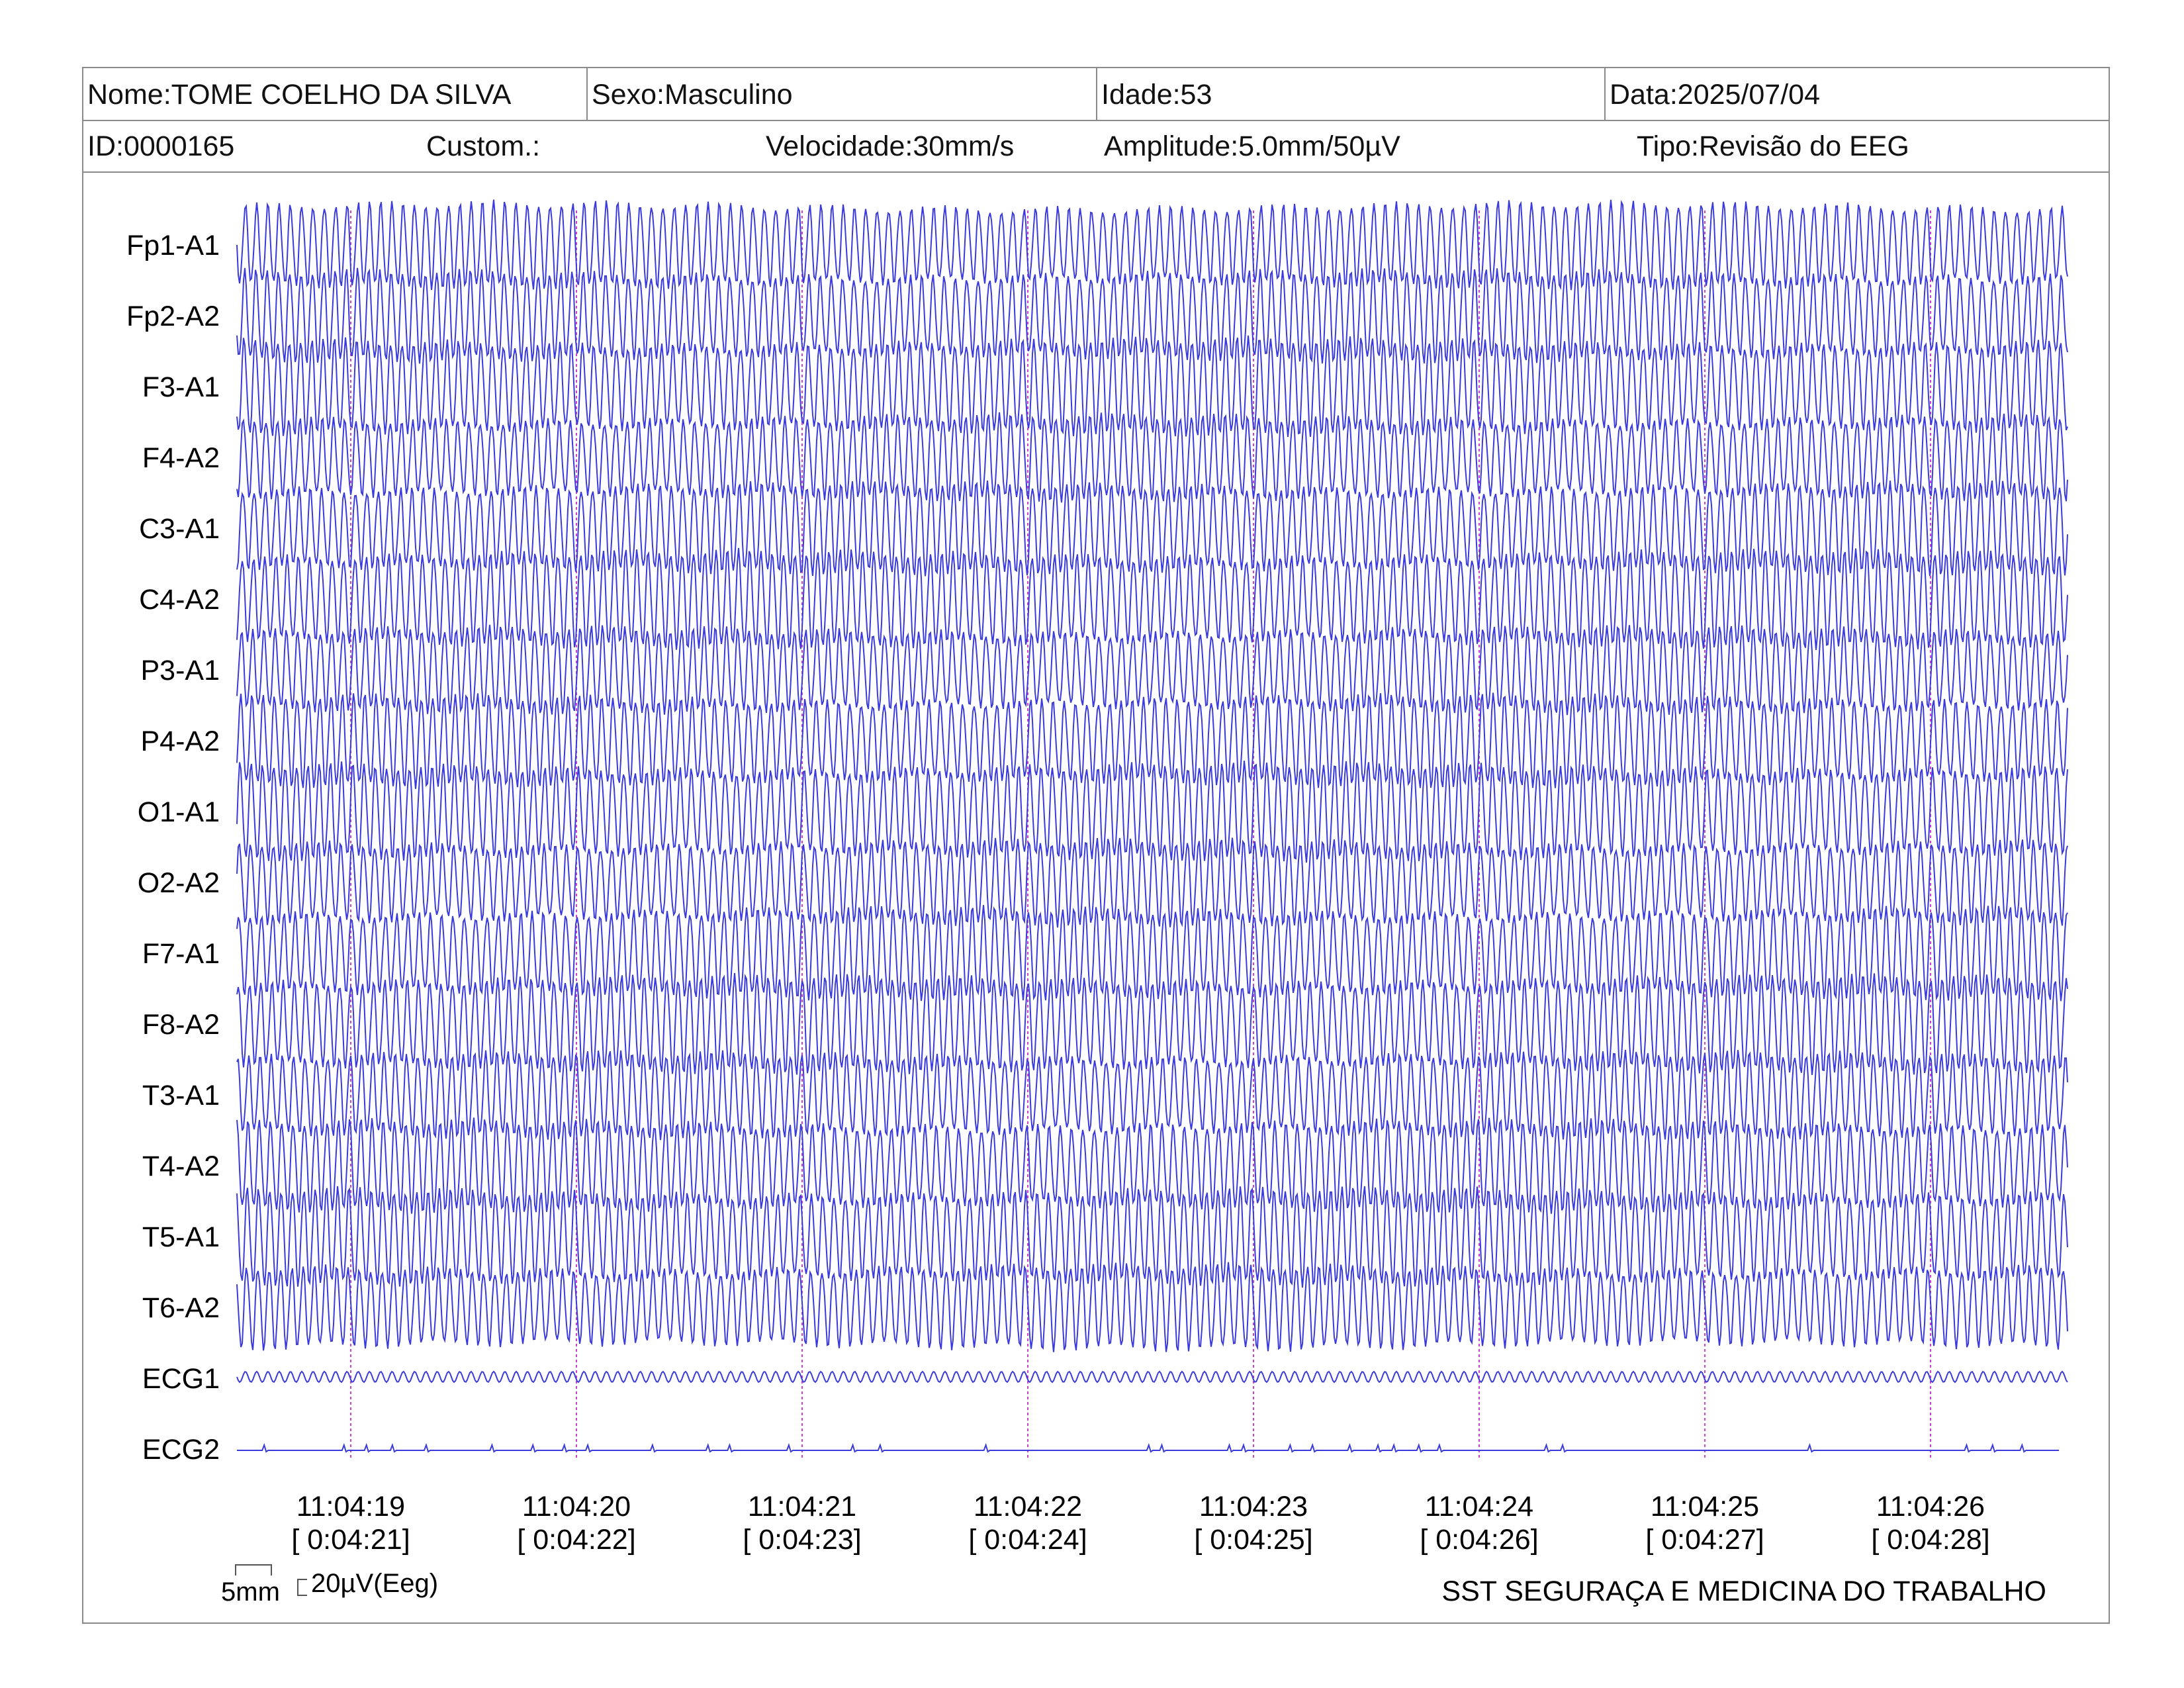  I want to click on custom-field: Custom.:, so click(483, 146).